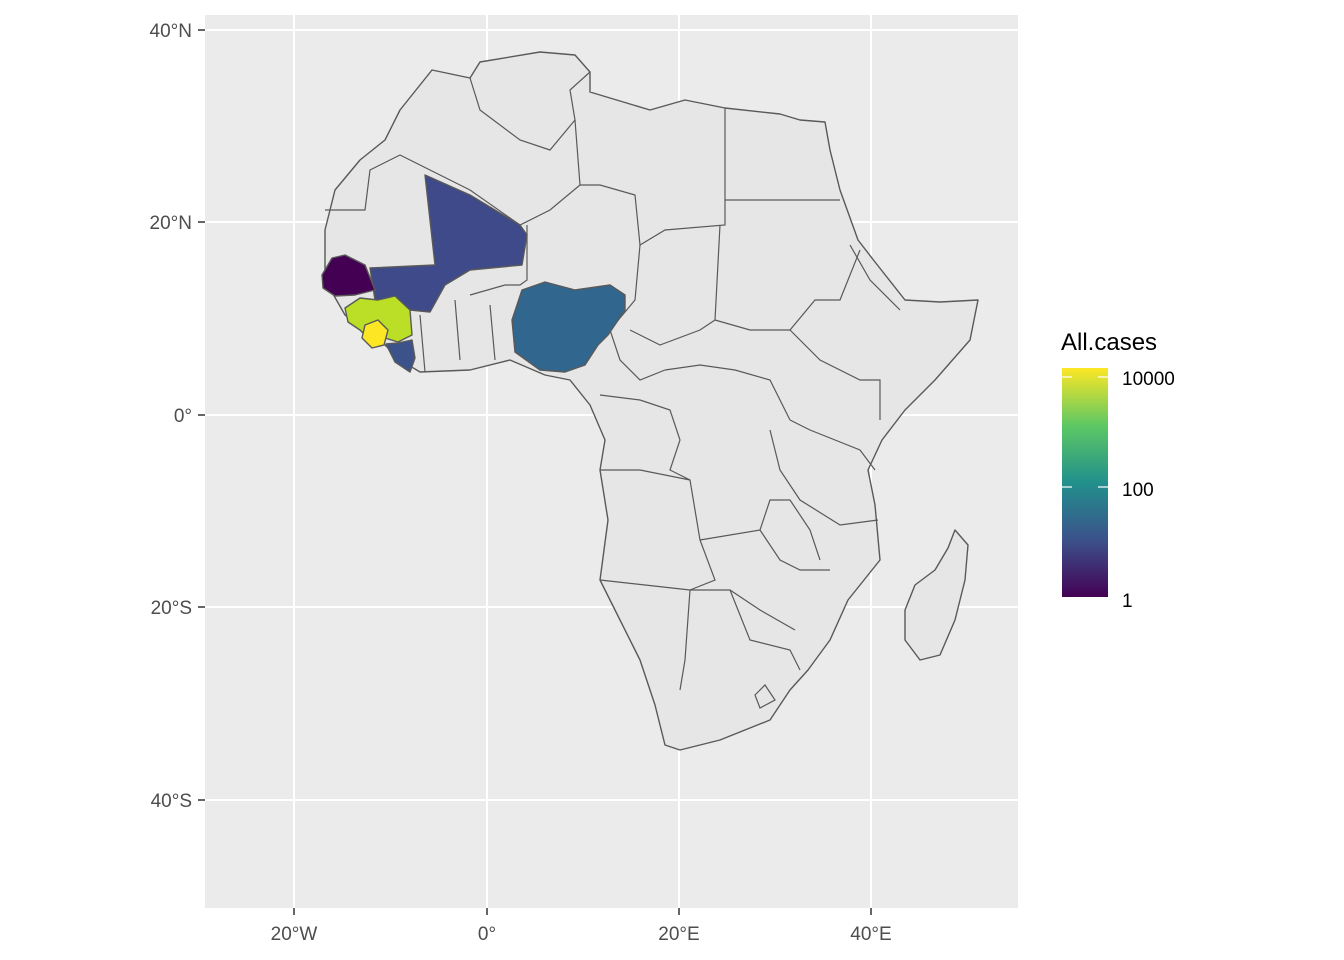 Image resolution: width=1344 pixels, height=960 pixels. What do you see at coordinates (1085, 482) in the screenshot?
I see `legend-colorbar` at bounding box center [1085, 482].